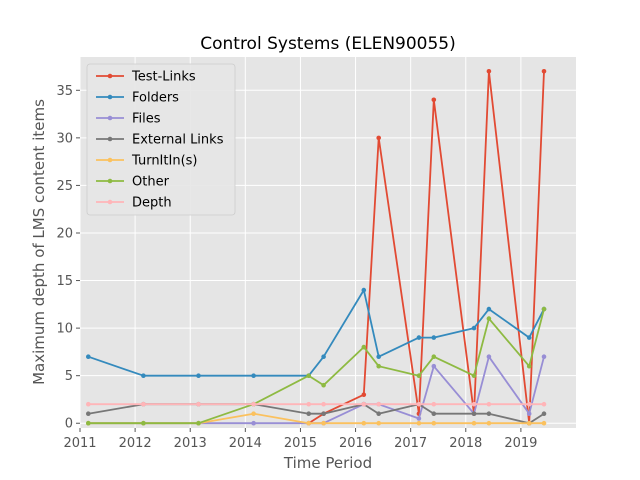  I want to click on chart-title: Control Systems (ELEN90055), so click(328, 44).